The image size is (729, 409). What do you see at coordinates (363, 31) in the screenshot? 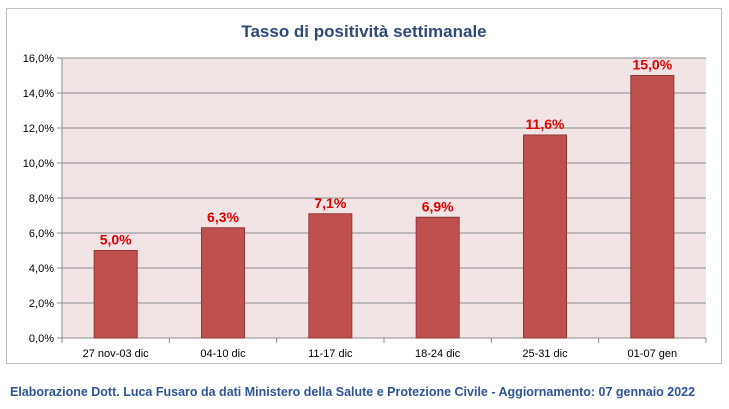
I see `chart-title: Tasso di positività settimanale` at bounding box center [363, 31].